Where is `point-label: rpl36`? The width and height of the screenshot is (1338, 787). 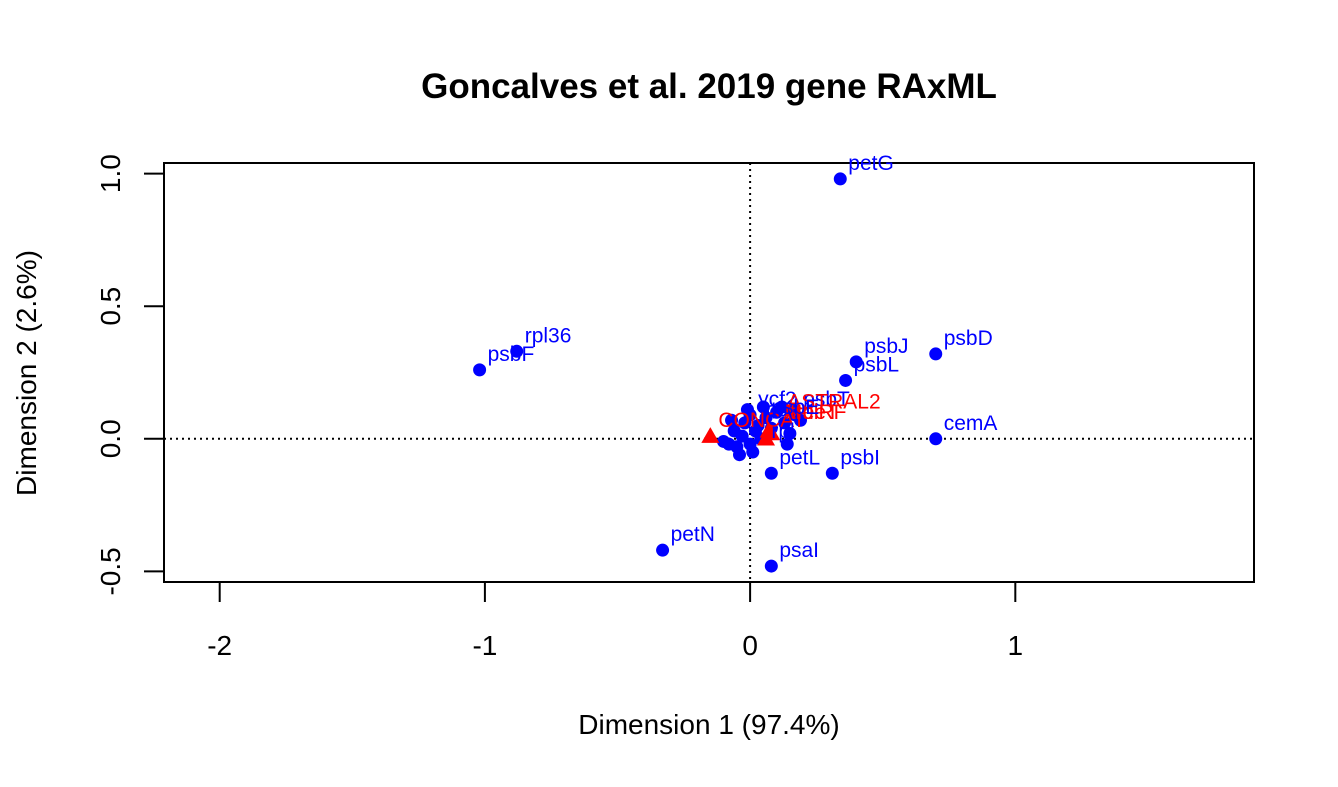 point-label: rpl36 is located at coordinates (548, 335).